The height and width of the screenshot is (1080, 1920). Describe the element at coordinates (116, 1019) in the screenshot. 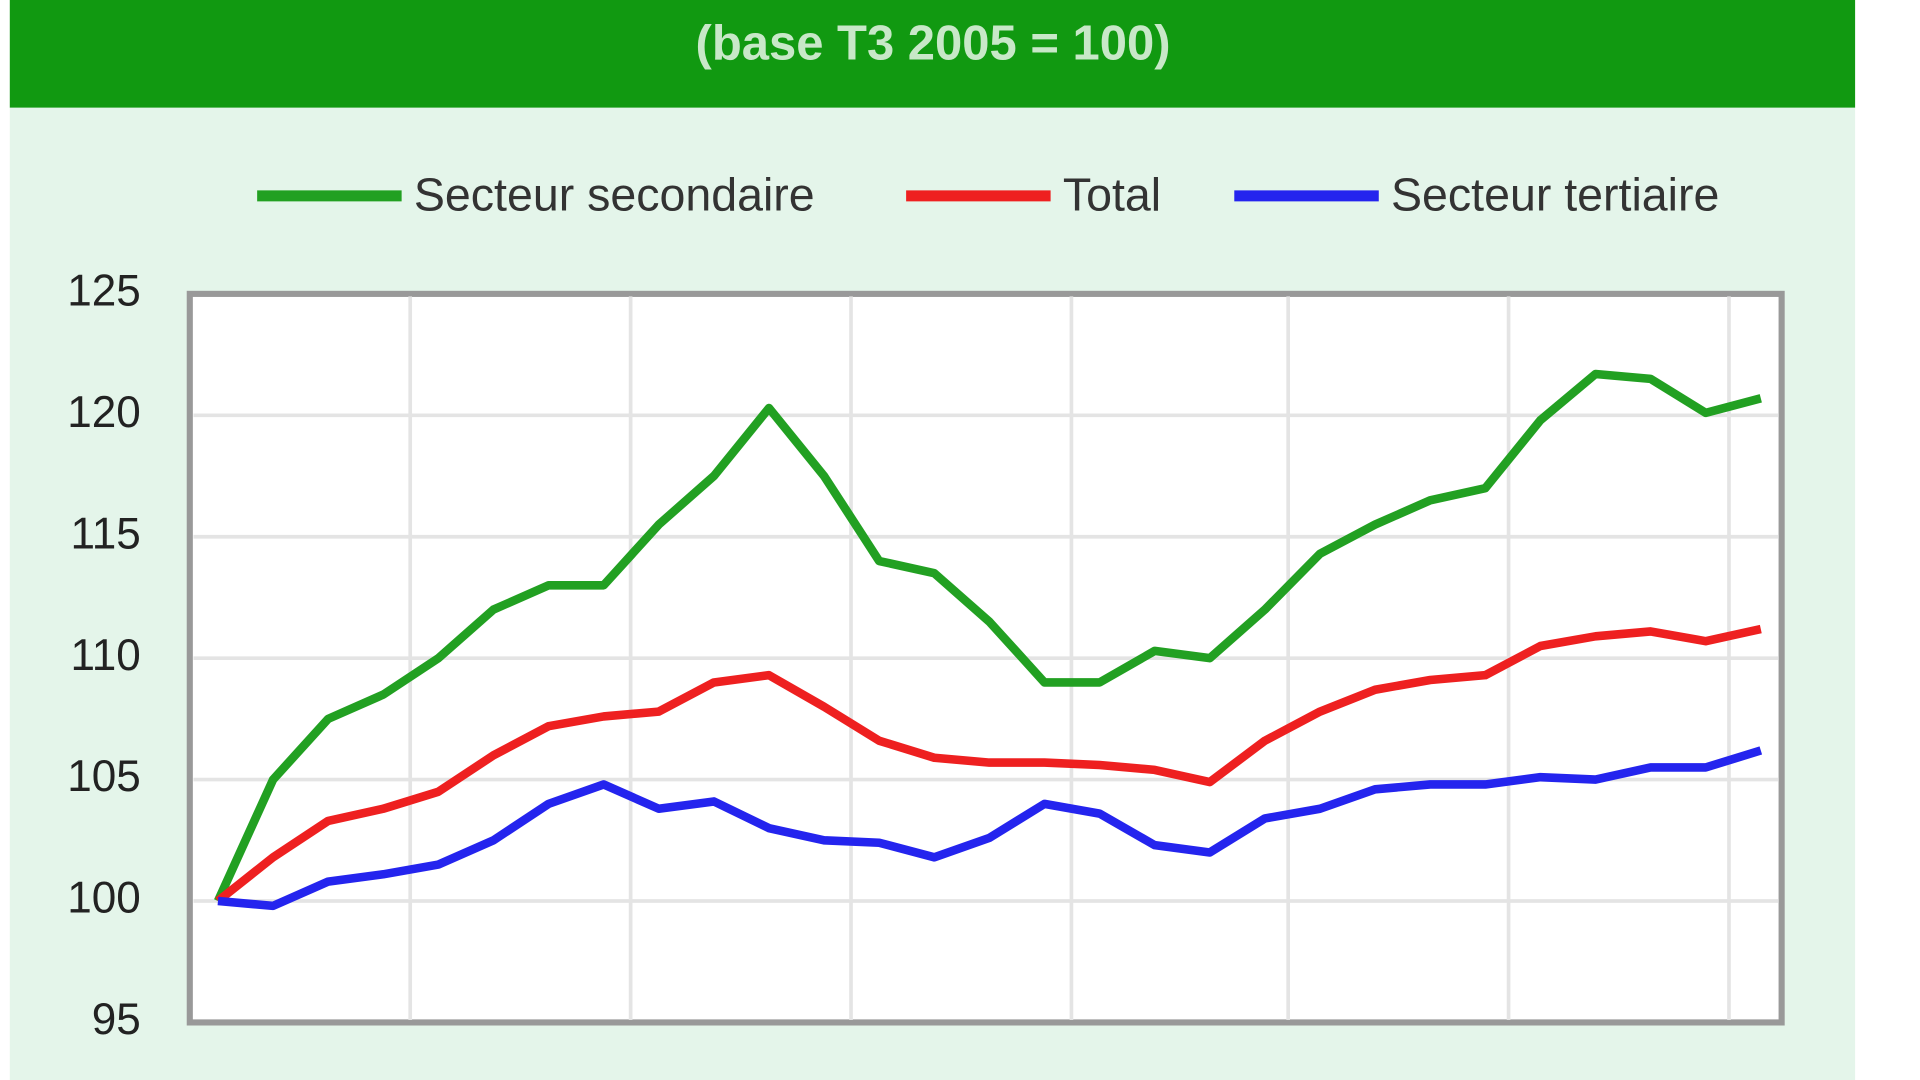

I see `y-tick-label: 95` at that location.